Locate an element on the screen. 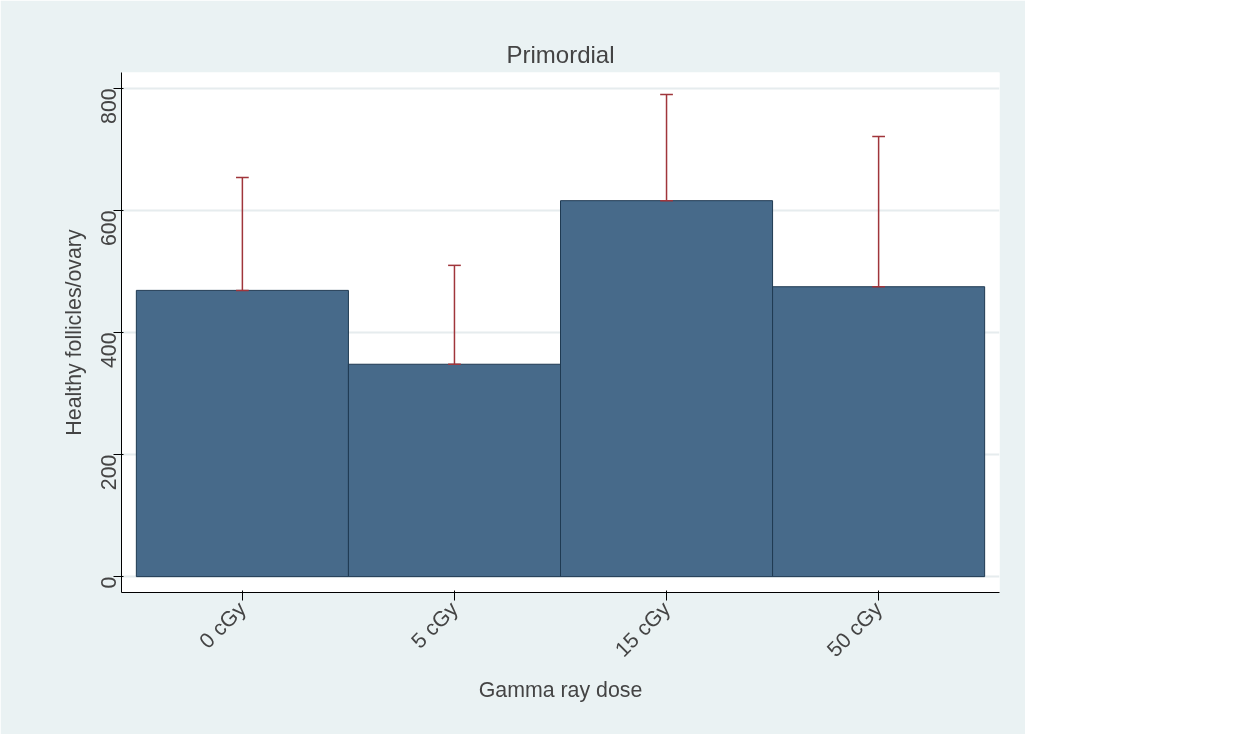 Image resolution: width=1250 pixels, height=734 pixels. y-tick-label: 800 is located at coordinates (109, 106).